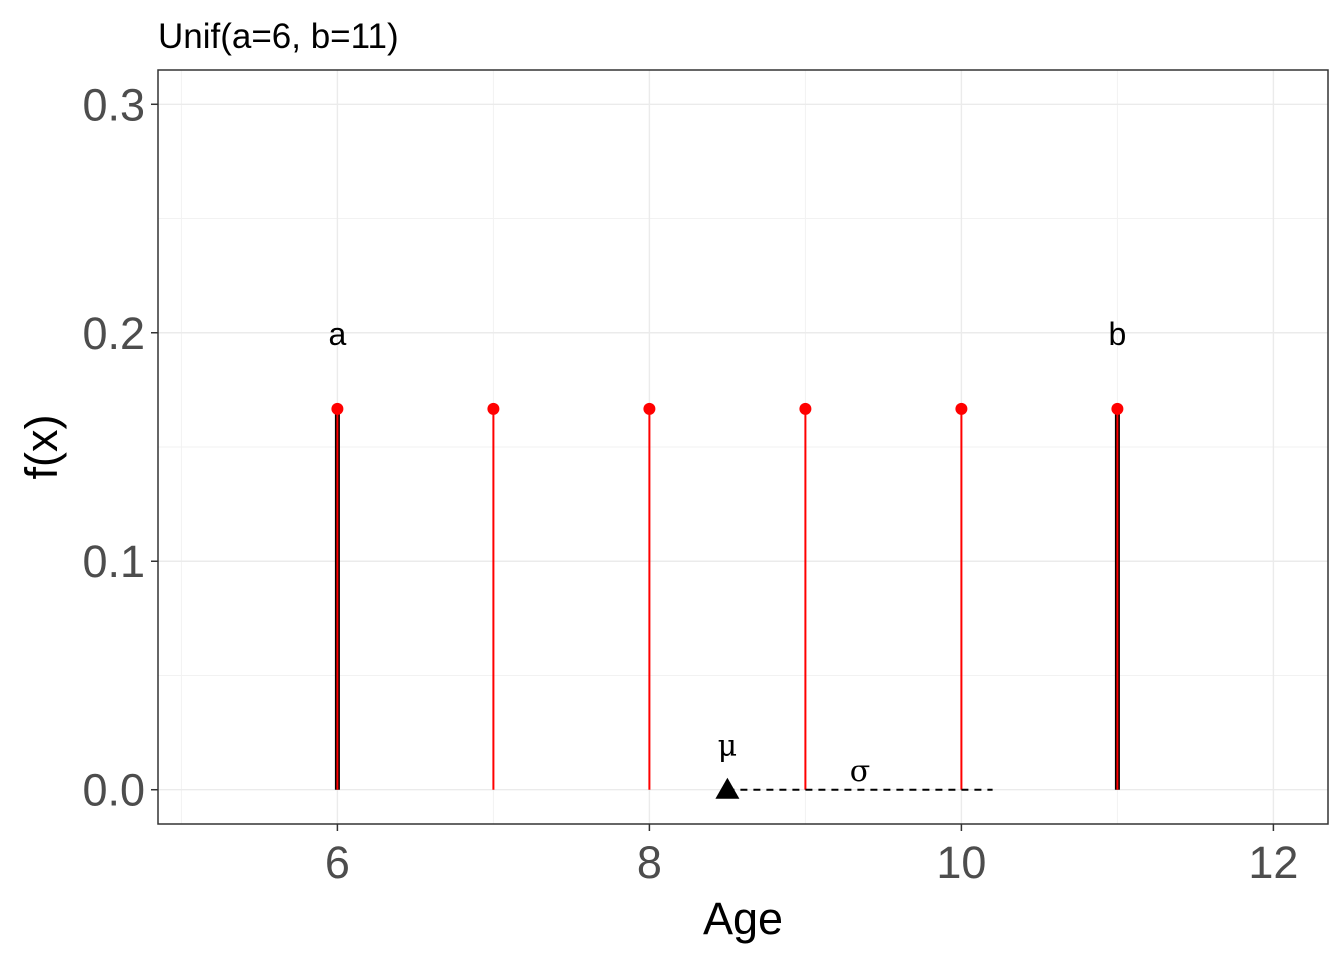  Describe the element at coordinates (113, 790) in the screenshot. I see `y-tick-label: 0.0` at that location.